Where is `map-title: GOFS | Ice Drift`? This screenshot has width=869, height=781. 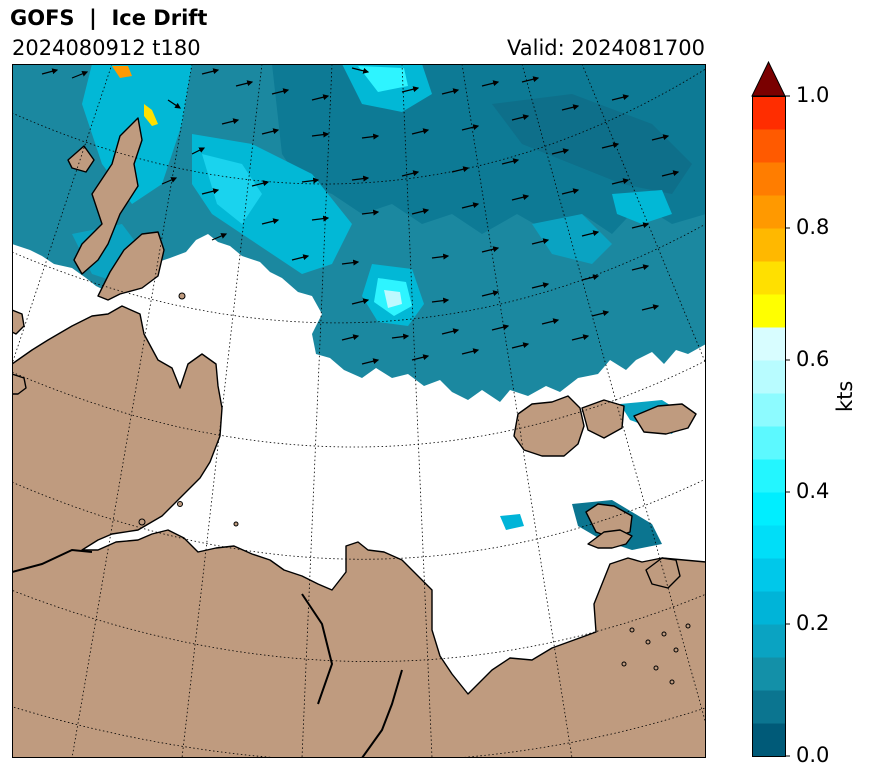 map-title: GOFS | Ice Drift is located at coordinates (109, 18).